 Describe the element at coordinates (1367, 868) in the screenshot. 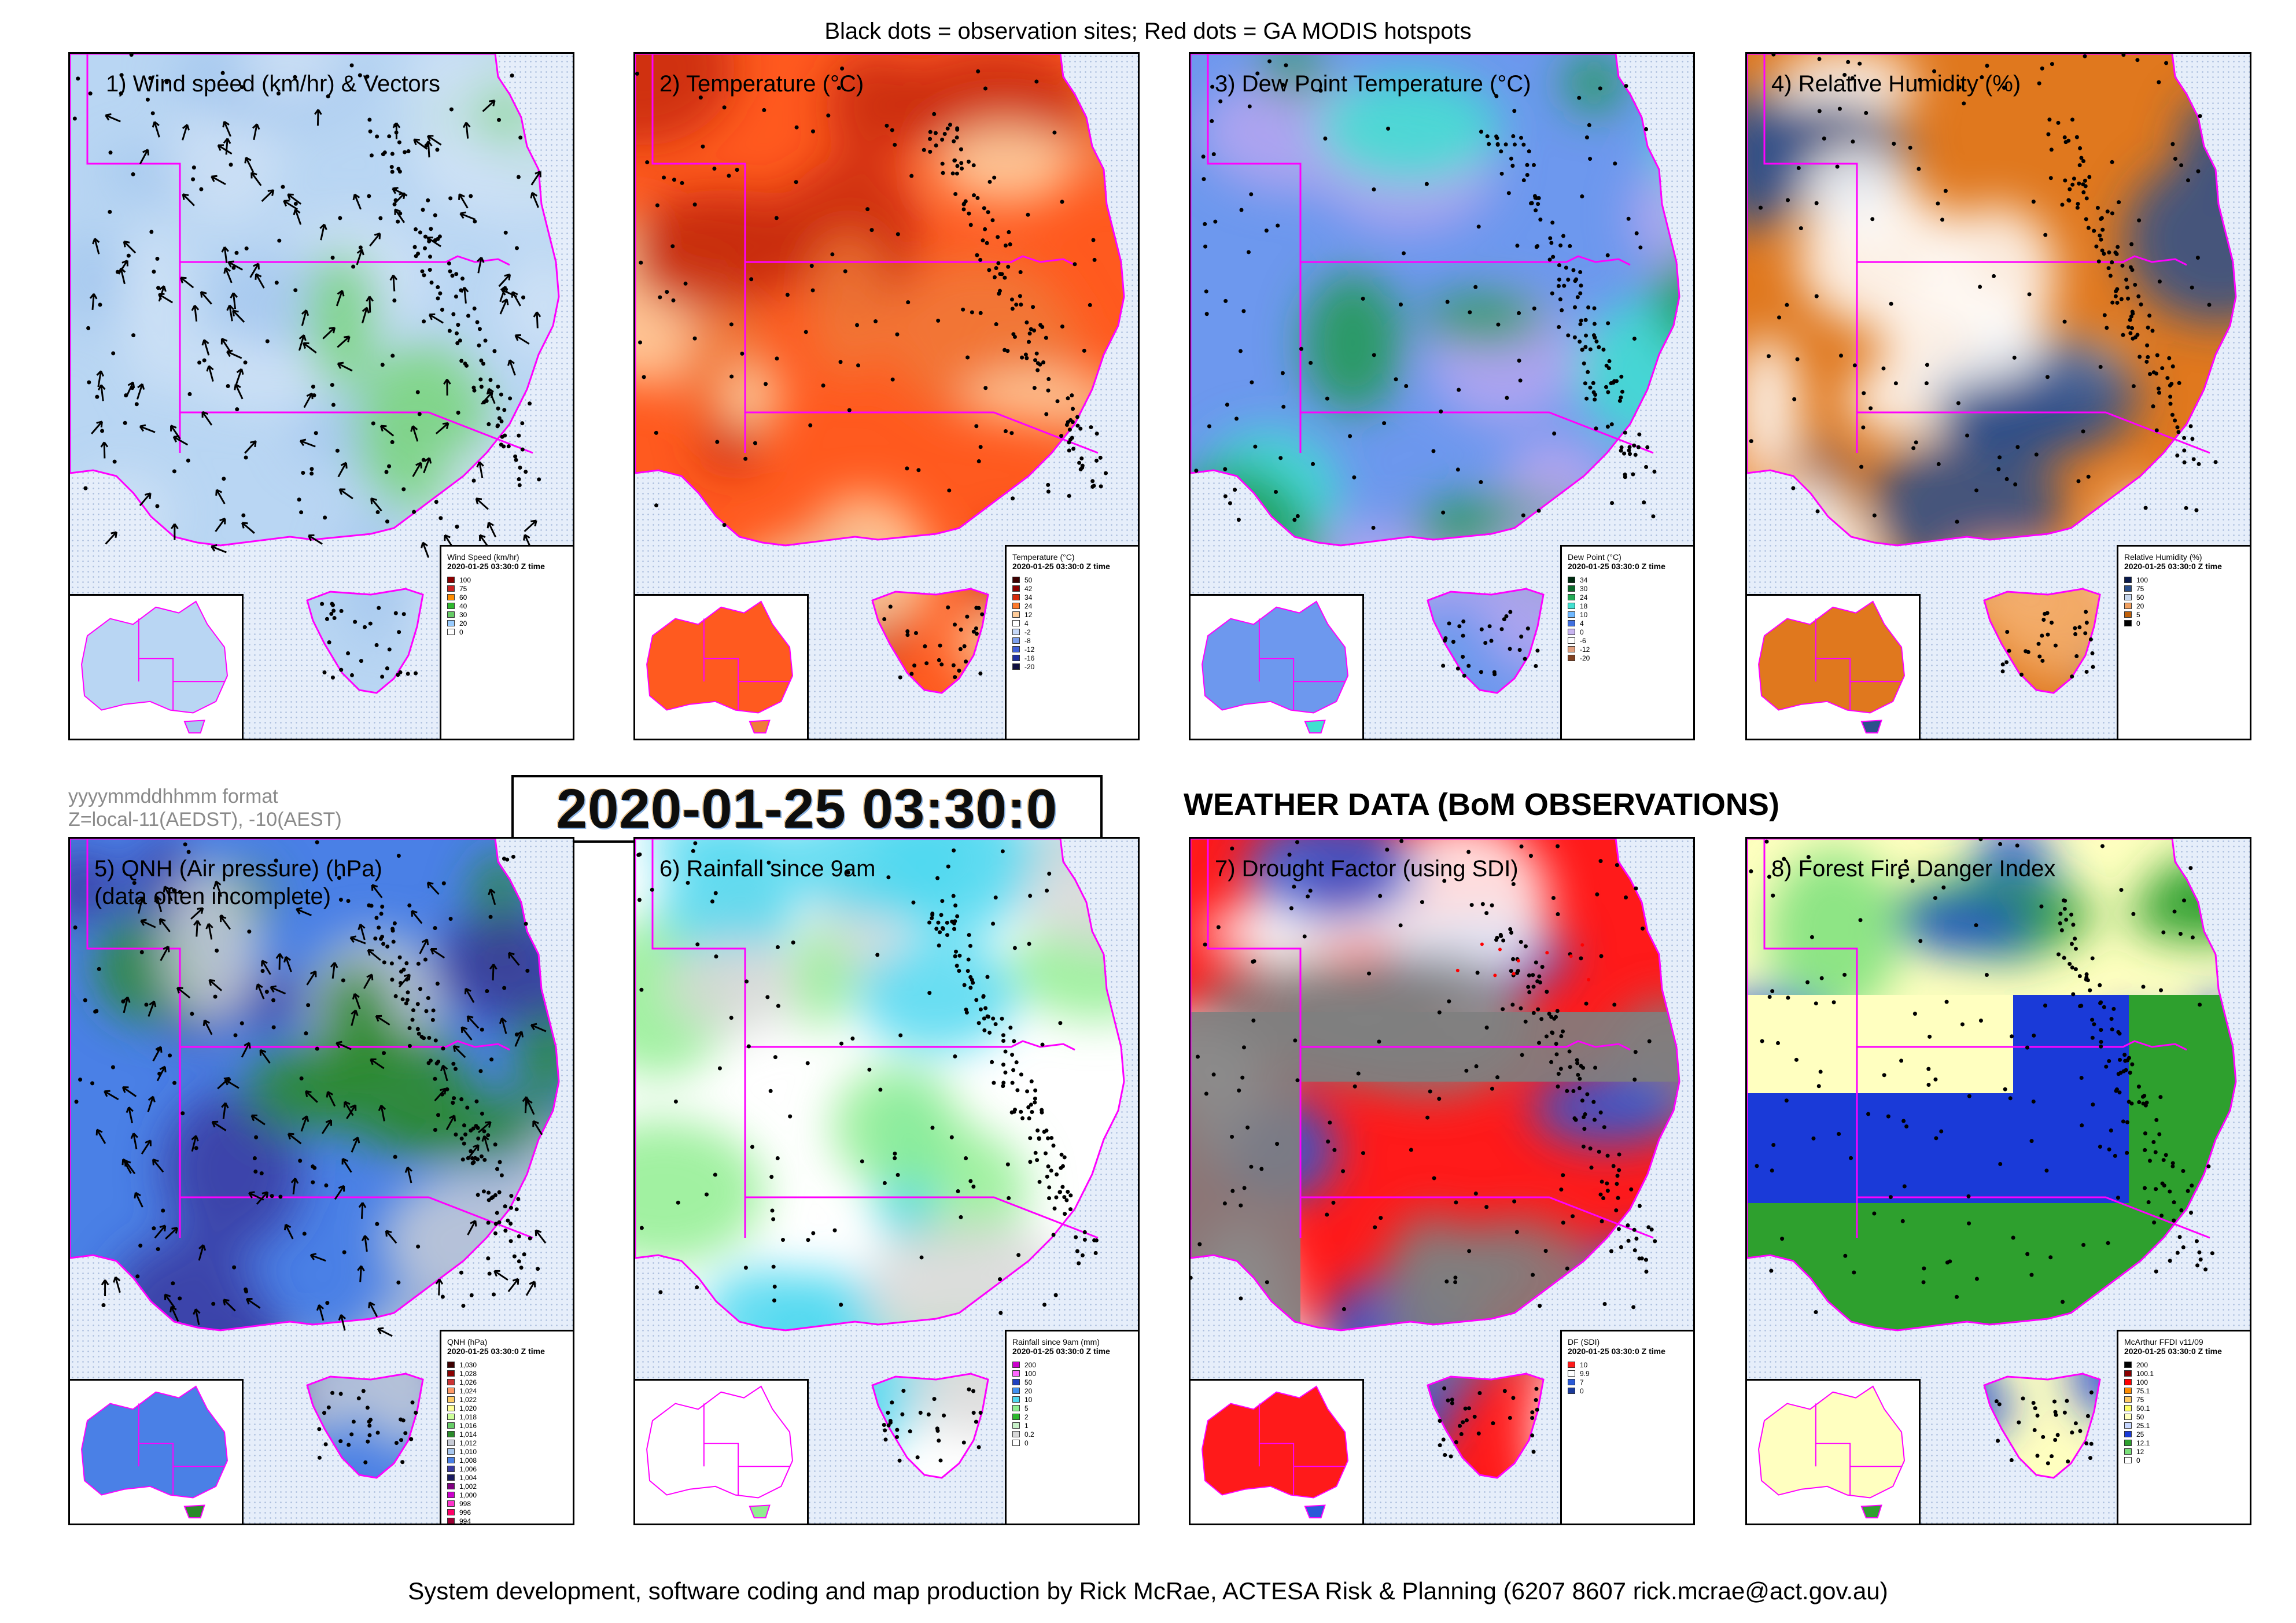

I see `panel-title: 7) Drought Factor (using SDI)` at that location.